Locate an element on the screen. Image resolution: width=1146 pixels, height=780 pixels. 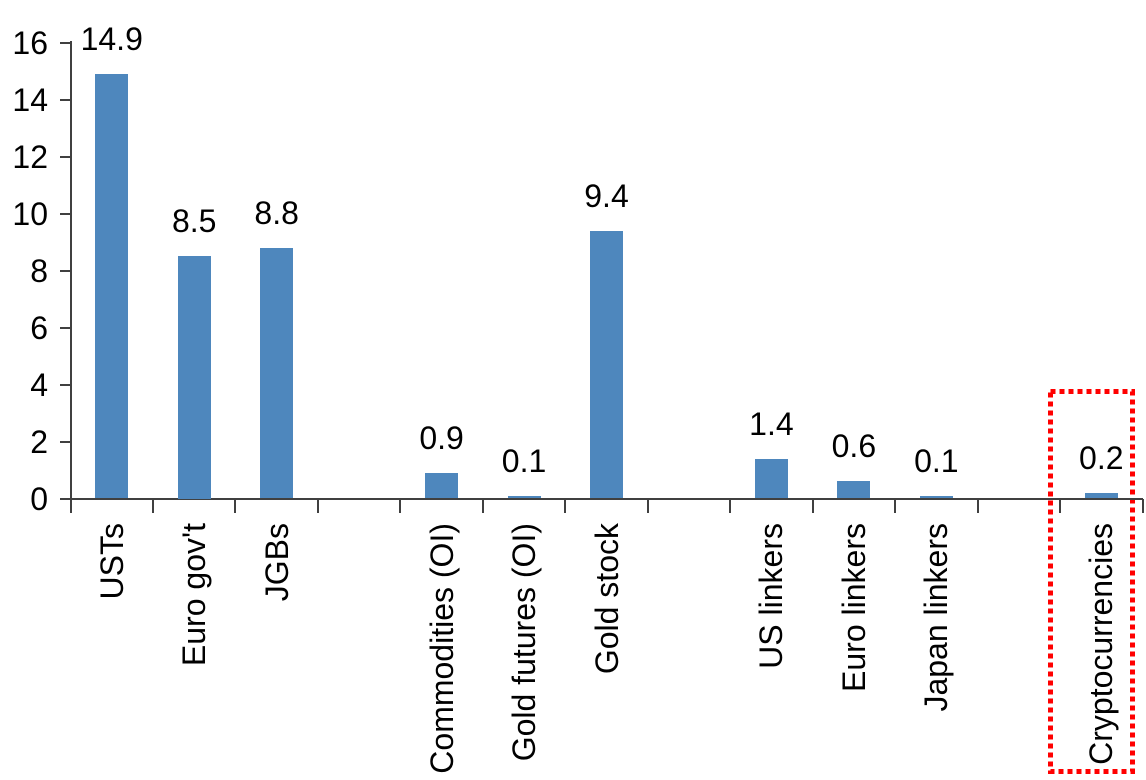
category-label-text: Euro linkers is located at coordinates (853, 607).